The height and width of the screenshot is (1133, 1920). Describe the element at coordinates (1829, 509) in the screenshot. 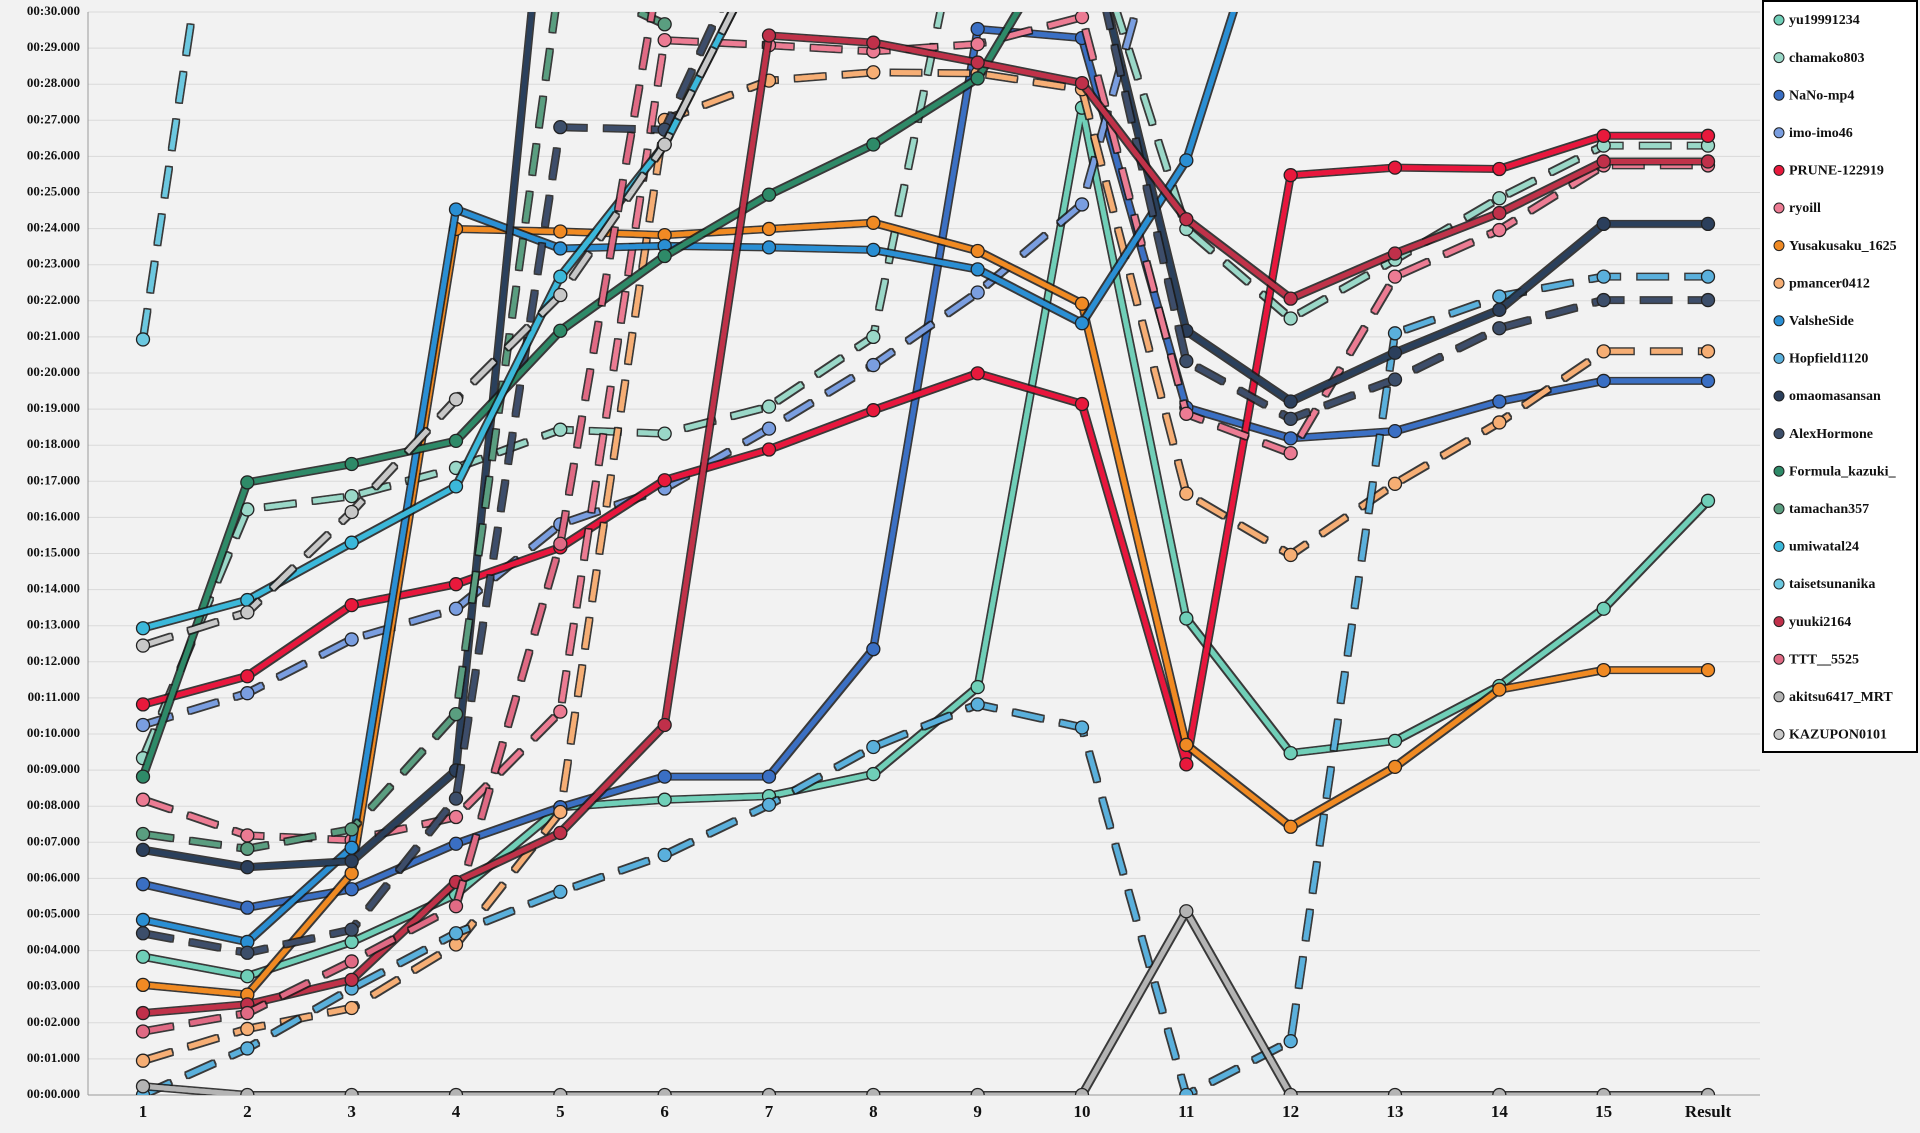

I see `legend-label: tamachan357` at that location.